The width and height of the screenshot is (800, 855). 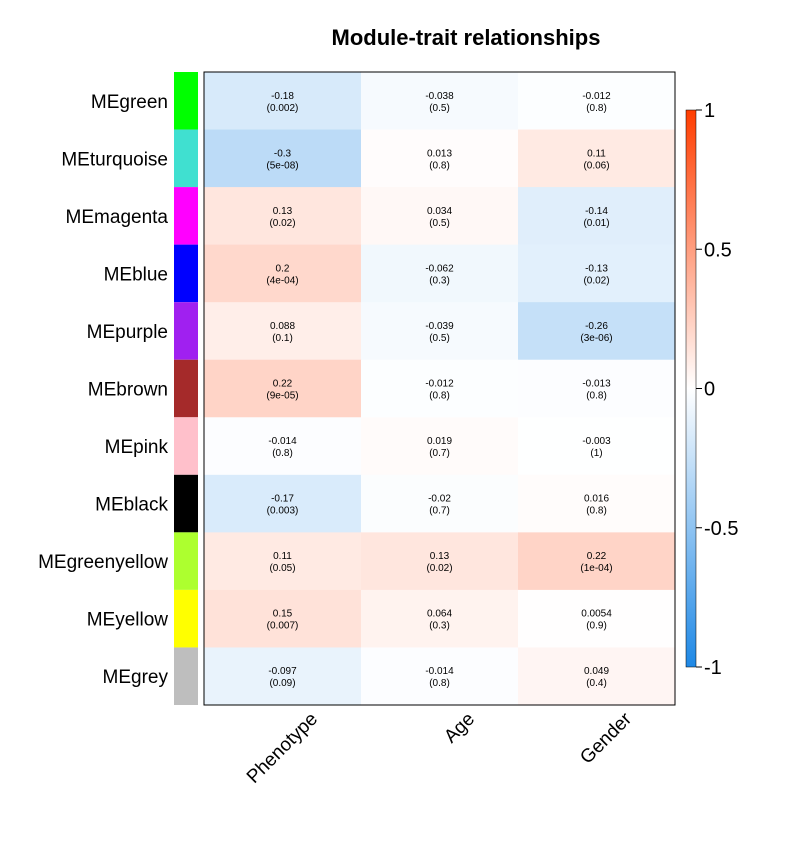 What do you see at coordinates (282, 683) in the screenshot?
I see `cell-pvalue: (0.09)` at bounding box center [282, 683].